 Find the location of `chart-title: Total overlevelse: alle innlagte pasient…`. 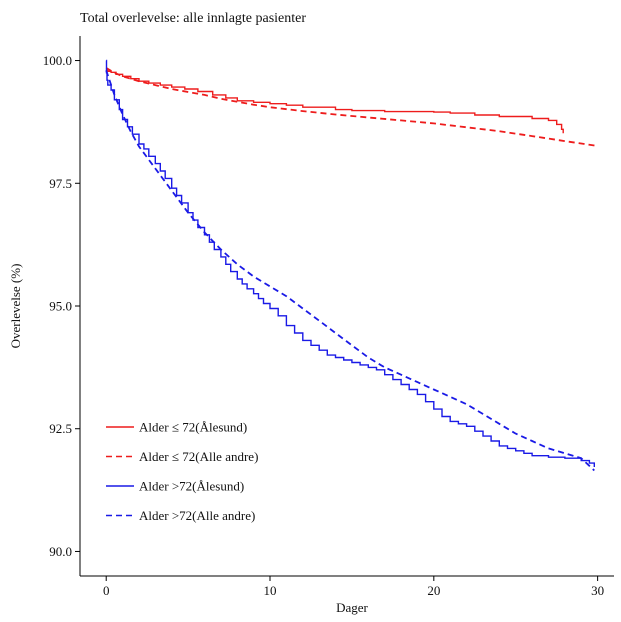

chart-title: Total overlevelse: alle innlagte pasient… is located at coordinates (193, 18).